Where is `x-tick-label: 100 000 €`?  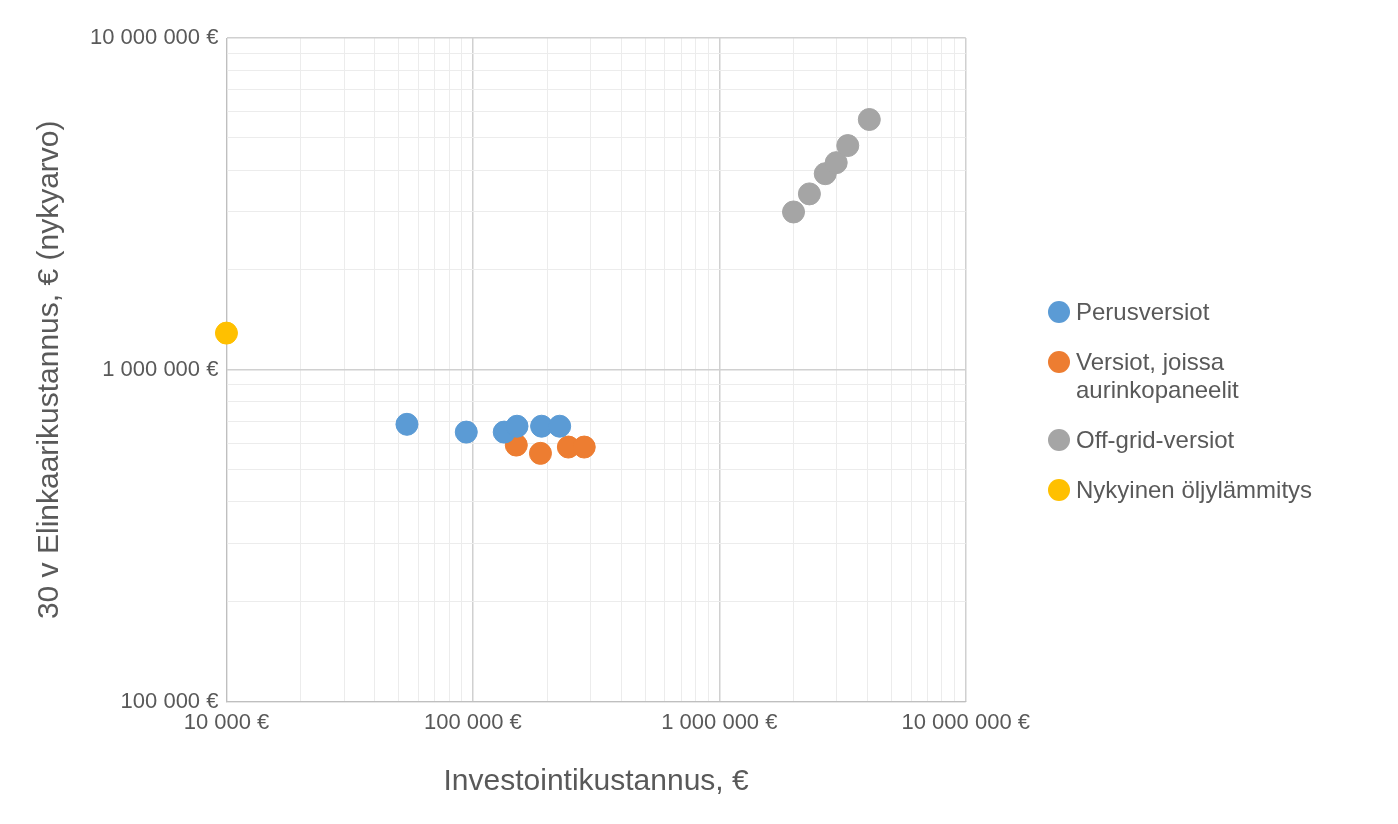 x-tick-label: 100 000 € is located at coordinates (472, 721).